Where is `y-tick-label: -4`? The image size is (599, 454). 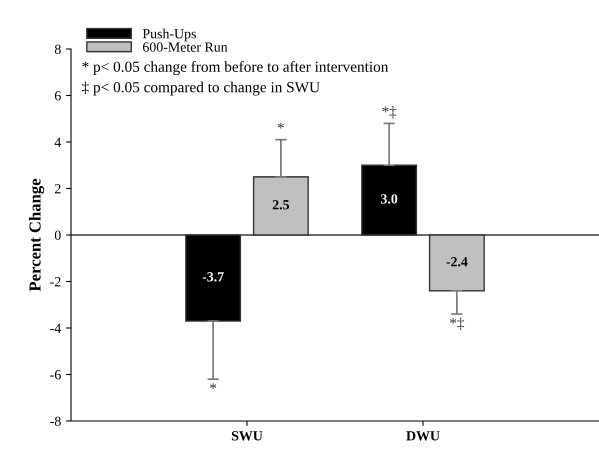 y-tick-label: -4 is located at coordinates (56, 328).